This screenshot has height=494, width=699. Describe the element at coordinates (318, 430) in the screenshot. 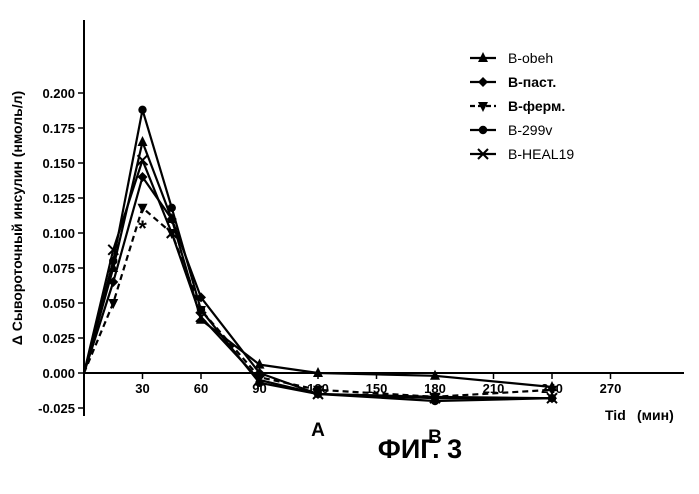

I see `annotation-label: A` at that location.